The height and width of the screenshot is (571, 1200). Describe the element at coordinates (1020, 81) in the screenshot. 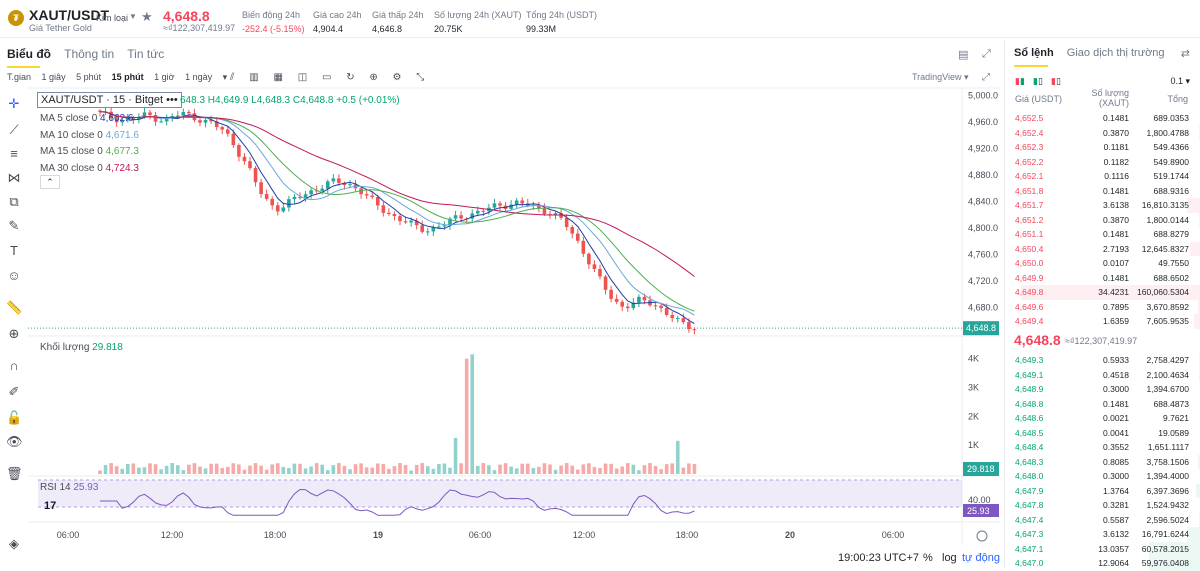

I see `view-both-icon: ▮▮` at that location.